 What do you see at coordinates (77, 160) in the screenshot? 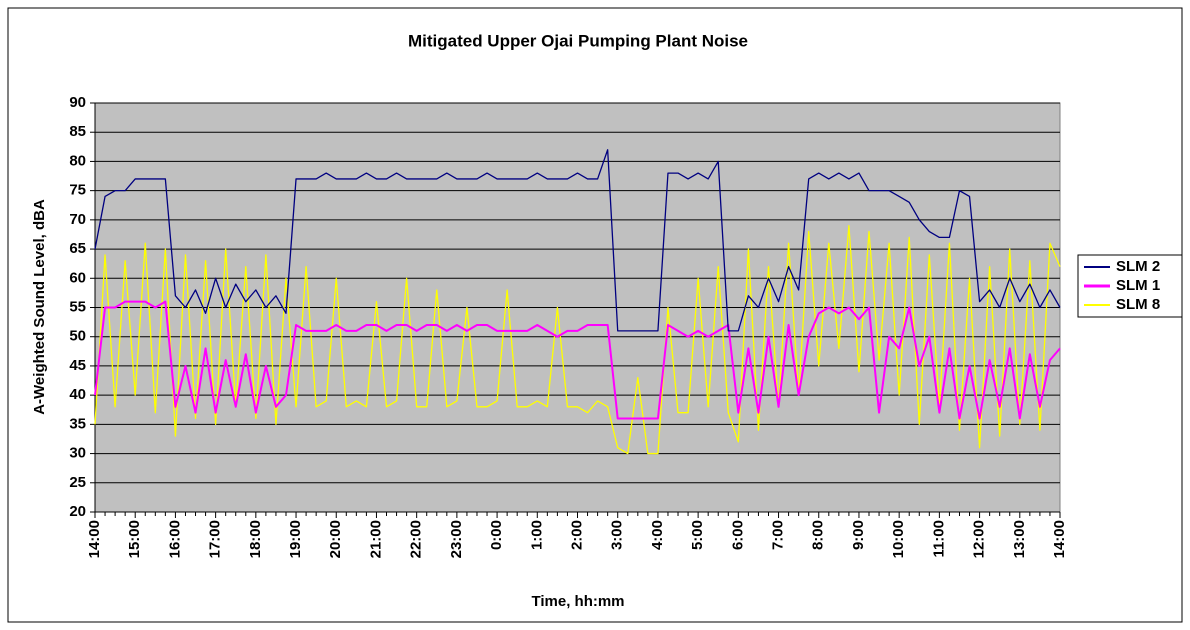
I see `y-tick-label: 80` at bounding box center [77, 160].